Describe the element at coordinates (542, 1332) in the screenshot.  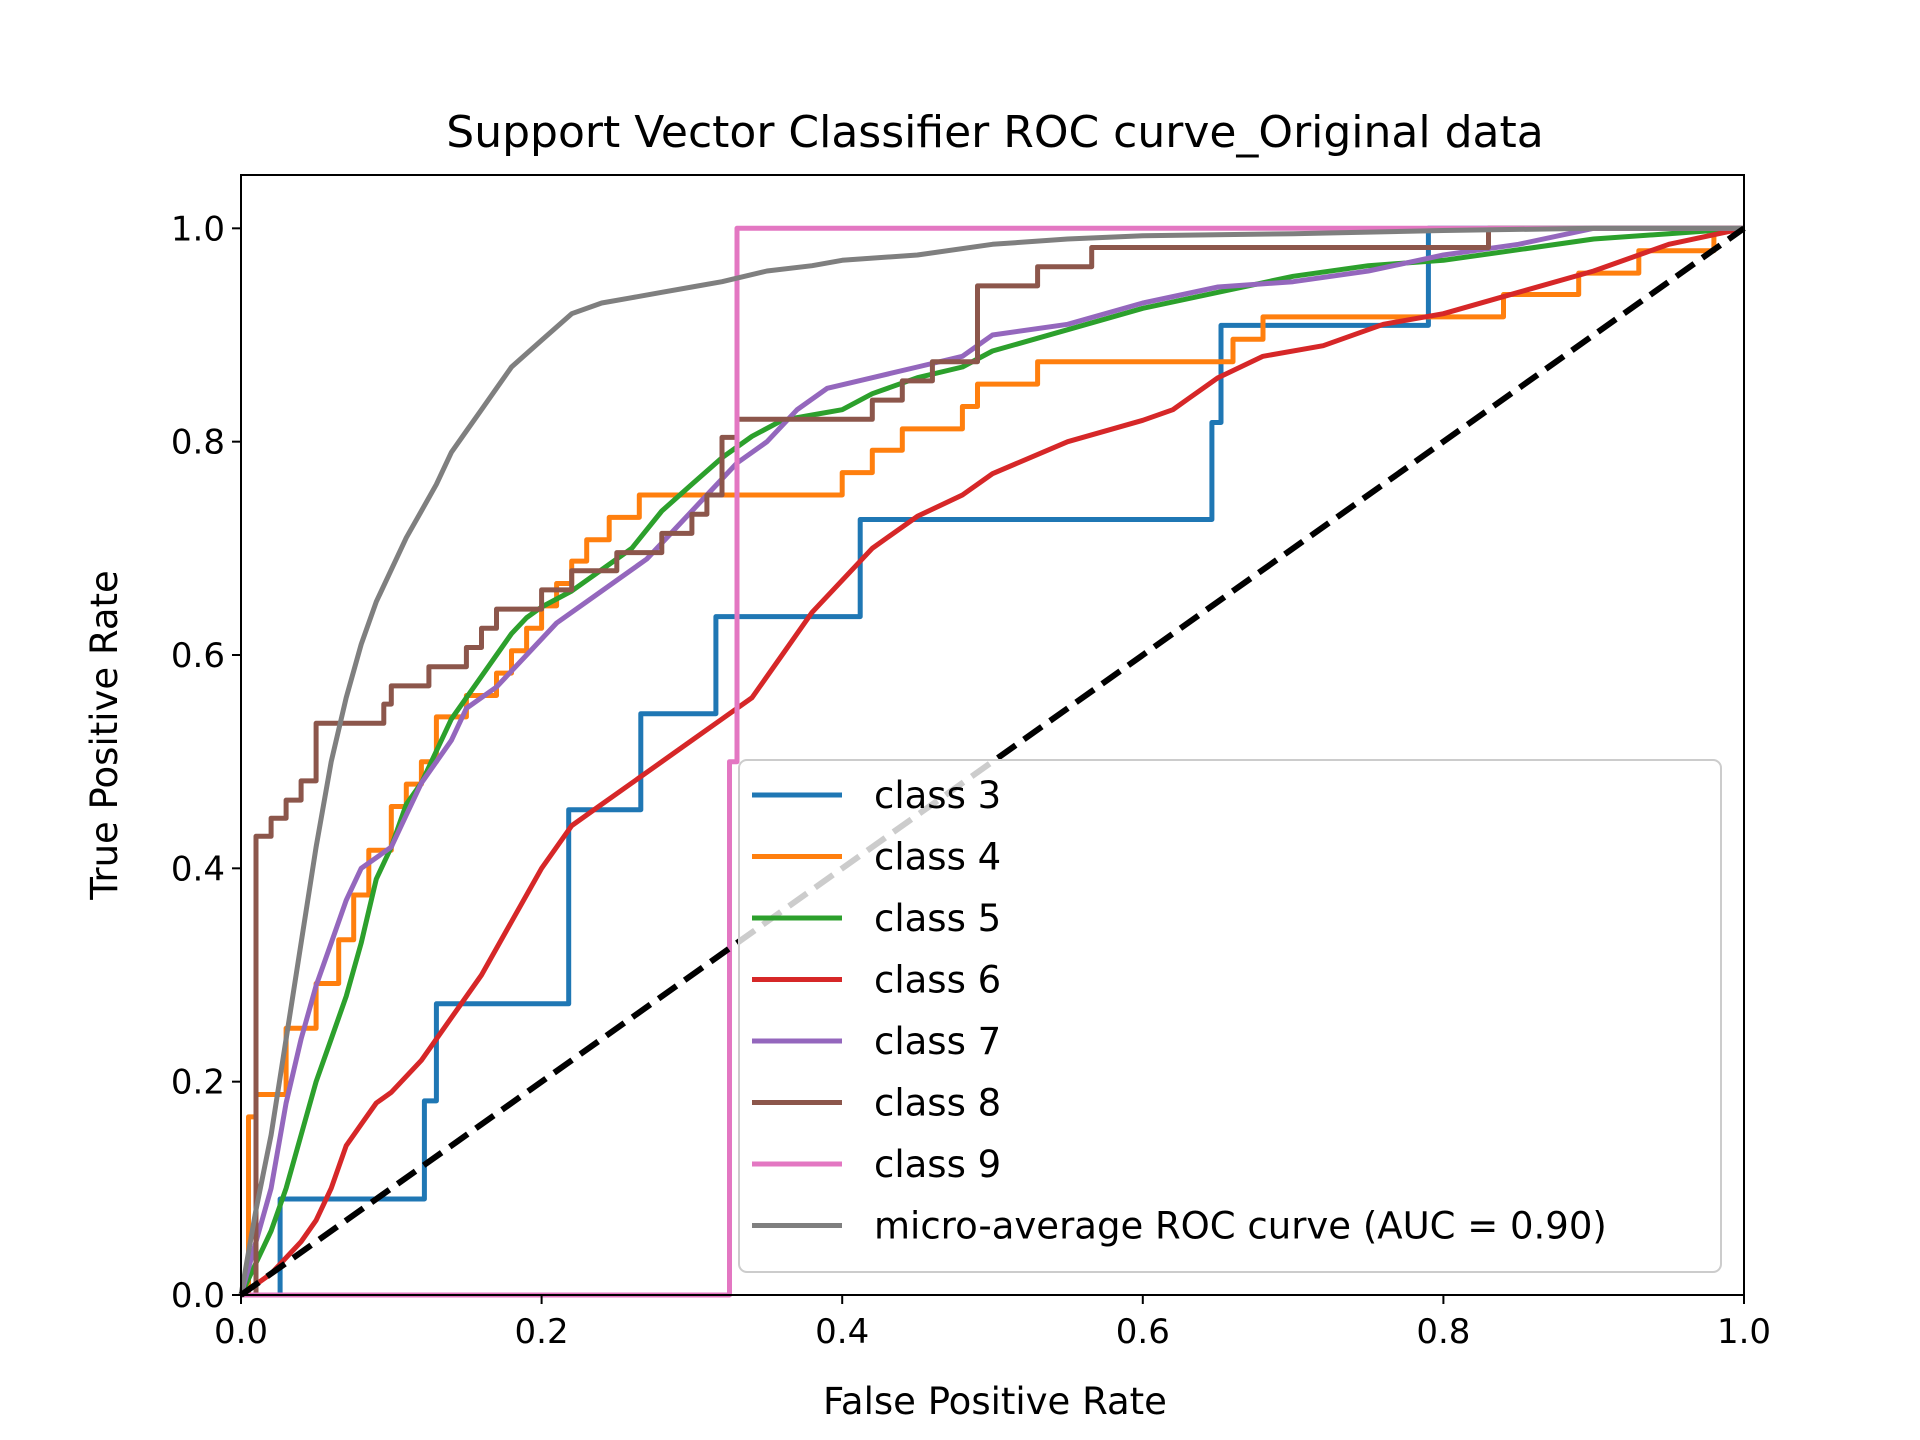
I see `x-tick-label: 0.2` at that location.